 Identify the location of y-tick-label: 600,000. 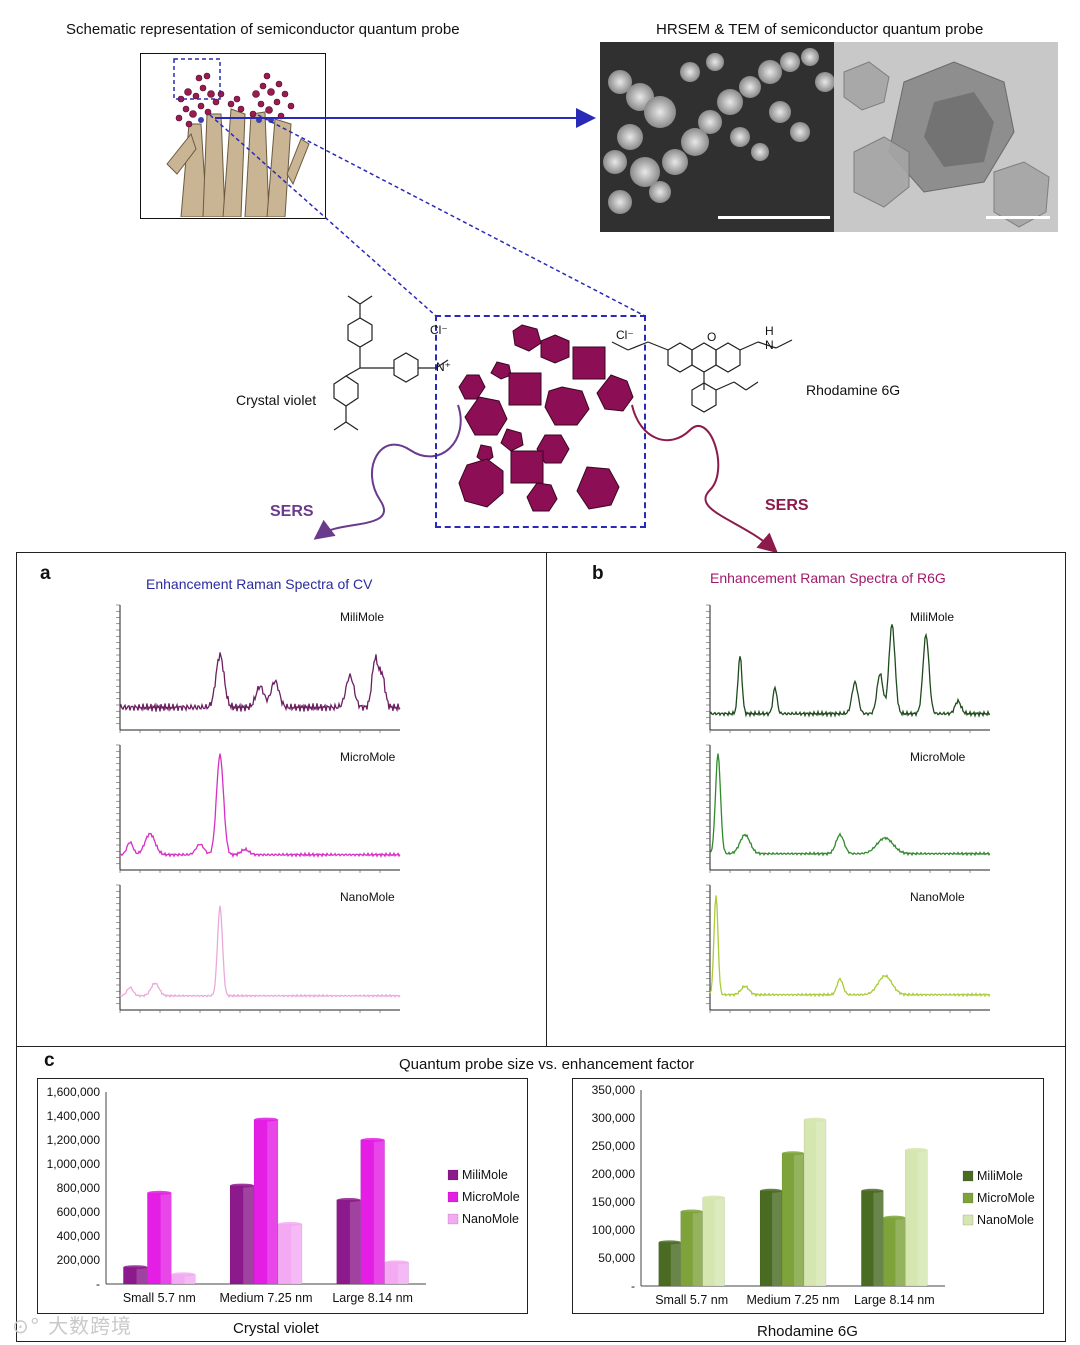
(79, 1212).